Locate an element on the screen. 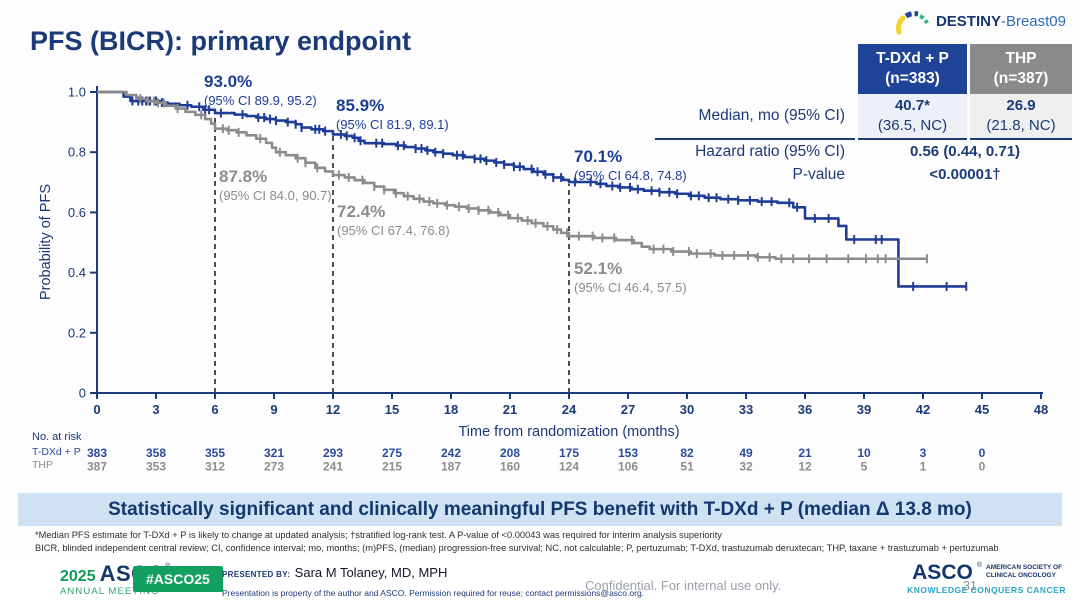  milestone-ci: (95% CI 89.9, 95.2) is located at coordinates (260, 100).